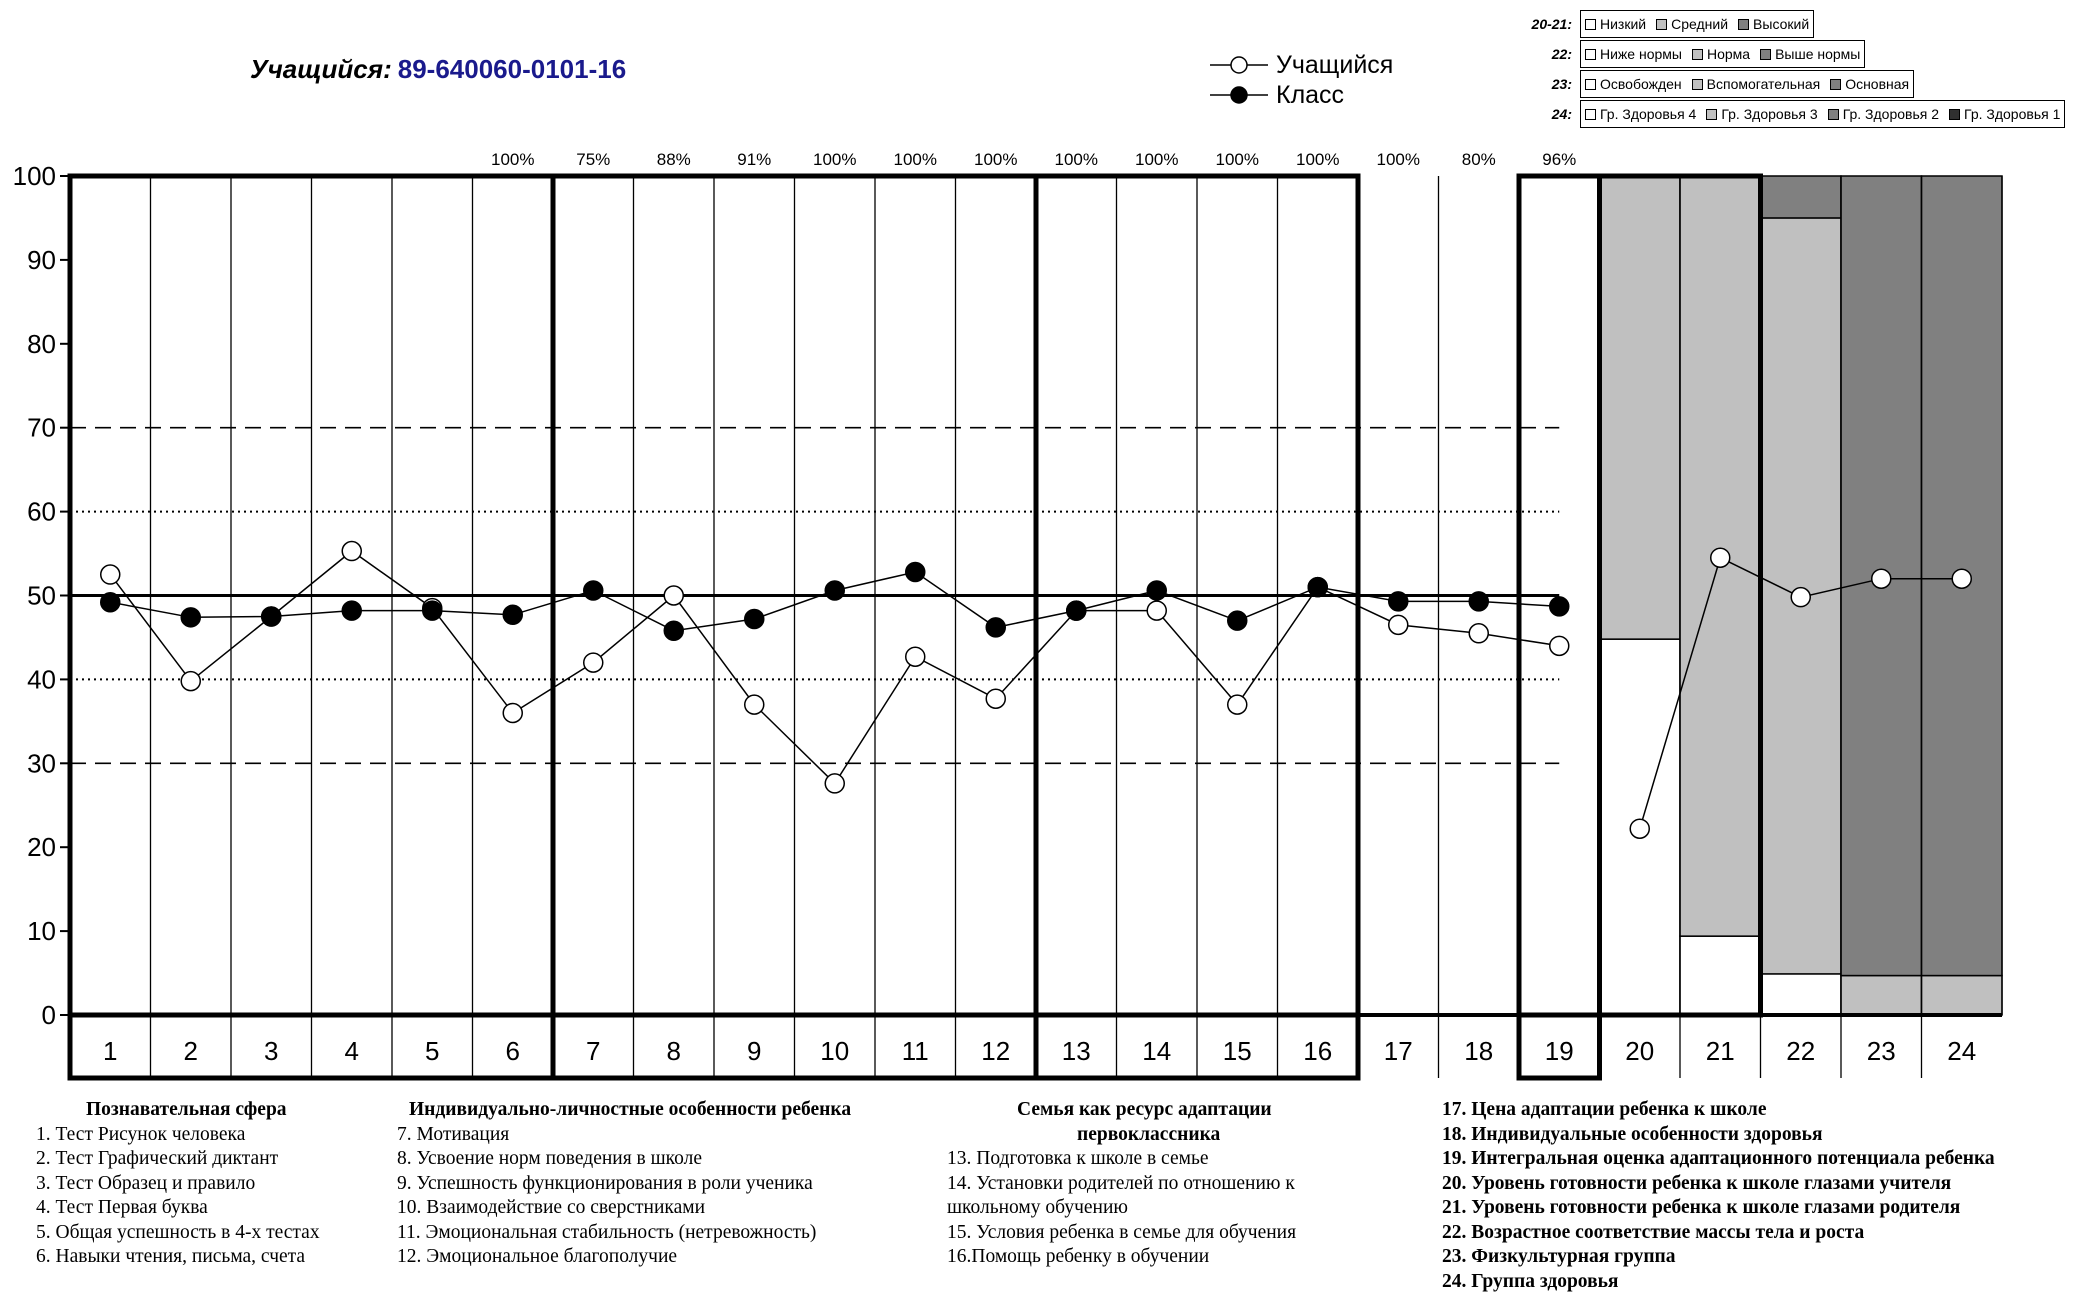 This screenshot has width=2084, height=1295. I want to click on x-tick-label-16: 16, so click(1317, 1051).